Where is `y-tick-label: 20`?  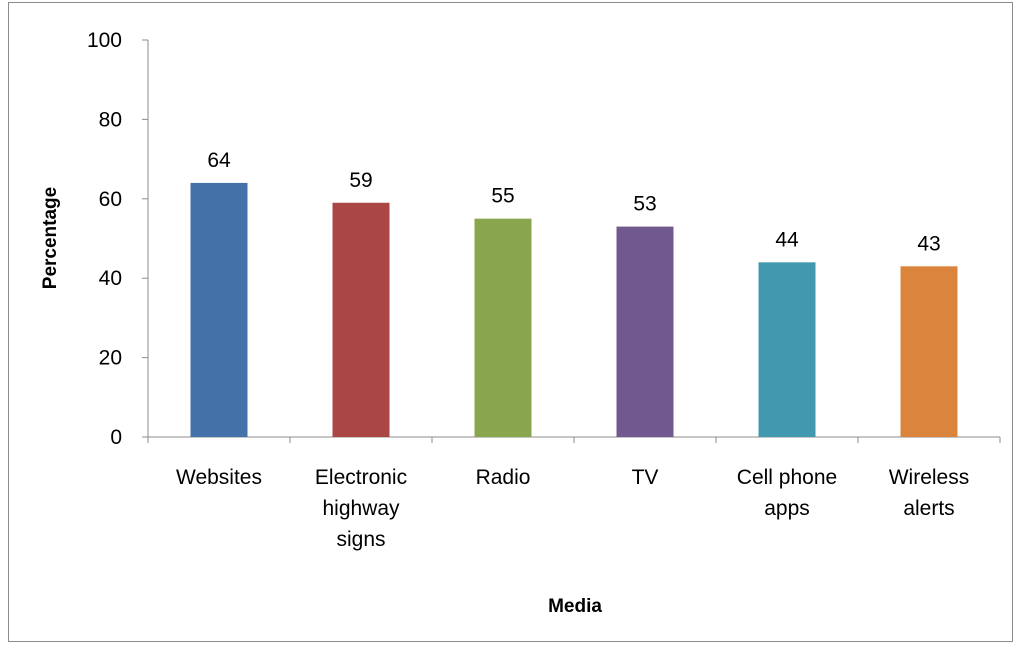 y-tick-label: 20 is located at coordinates (110, 358).